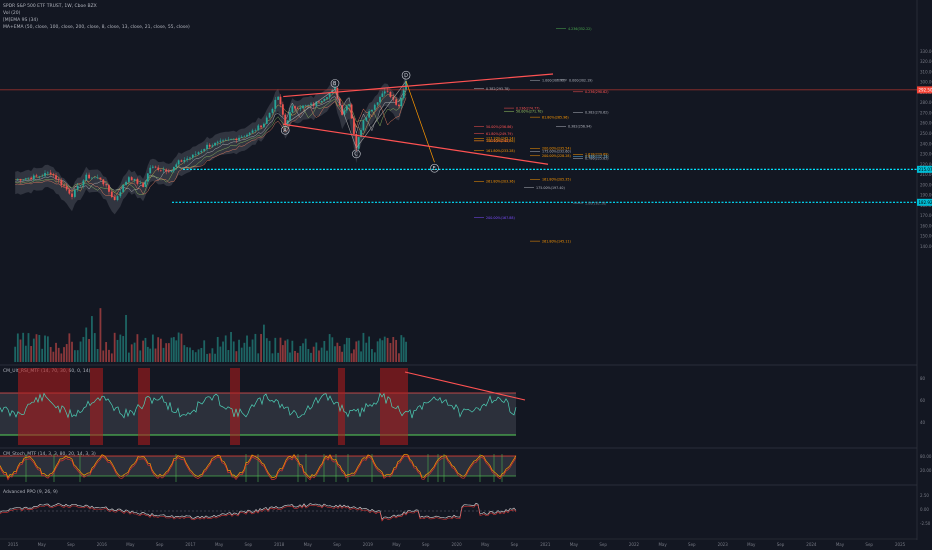  I want to click on stoch-k-line, so click(258, 466).